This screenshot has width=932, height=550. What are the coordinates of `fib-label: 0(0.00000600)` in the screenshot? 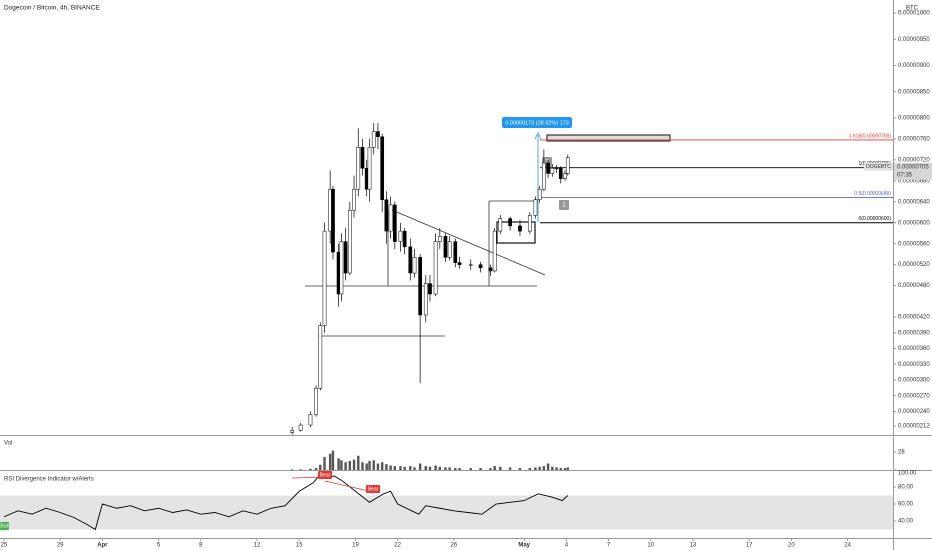 It's located at (874, 219).